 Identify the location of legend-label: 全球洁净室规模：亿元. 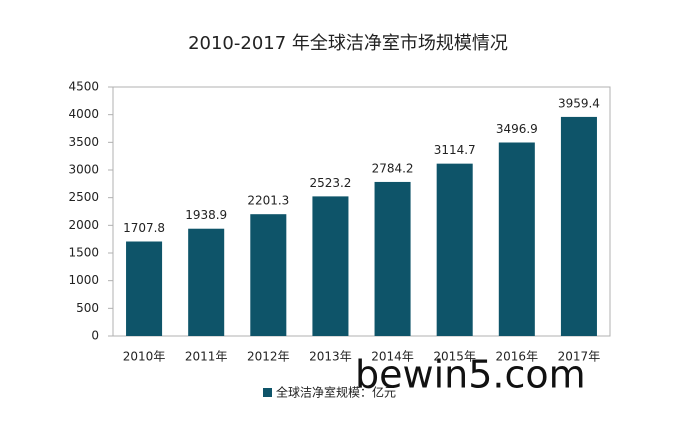
(336, 392).